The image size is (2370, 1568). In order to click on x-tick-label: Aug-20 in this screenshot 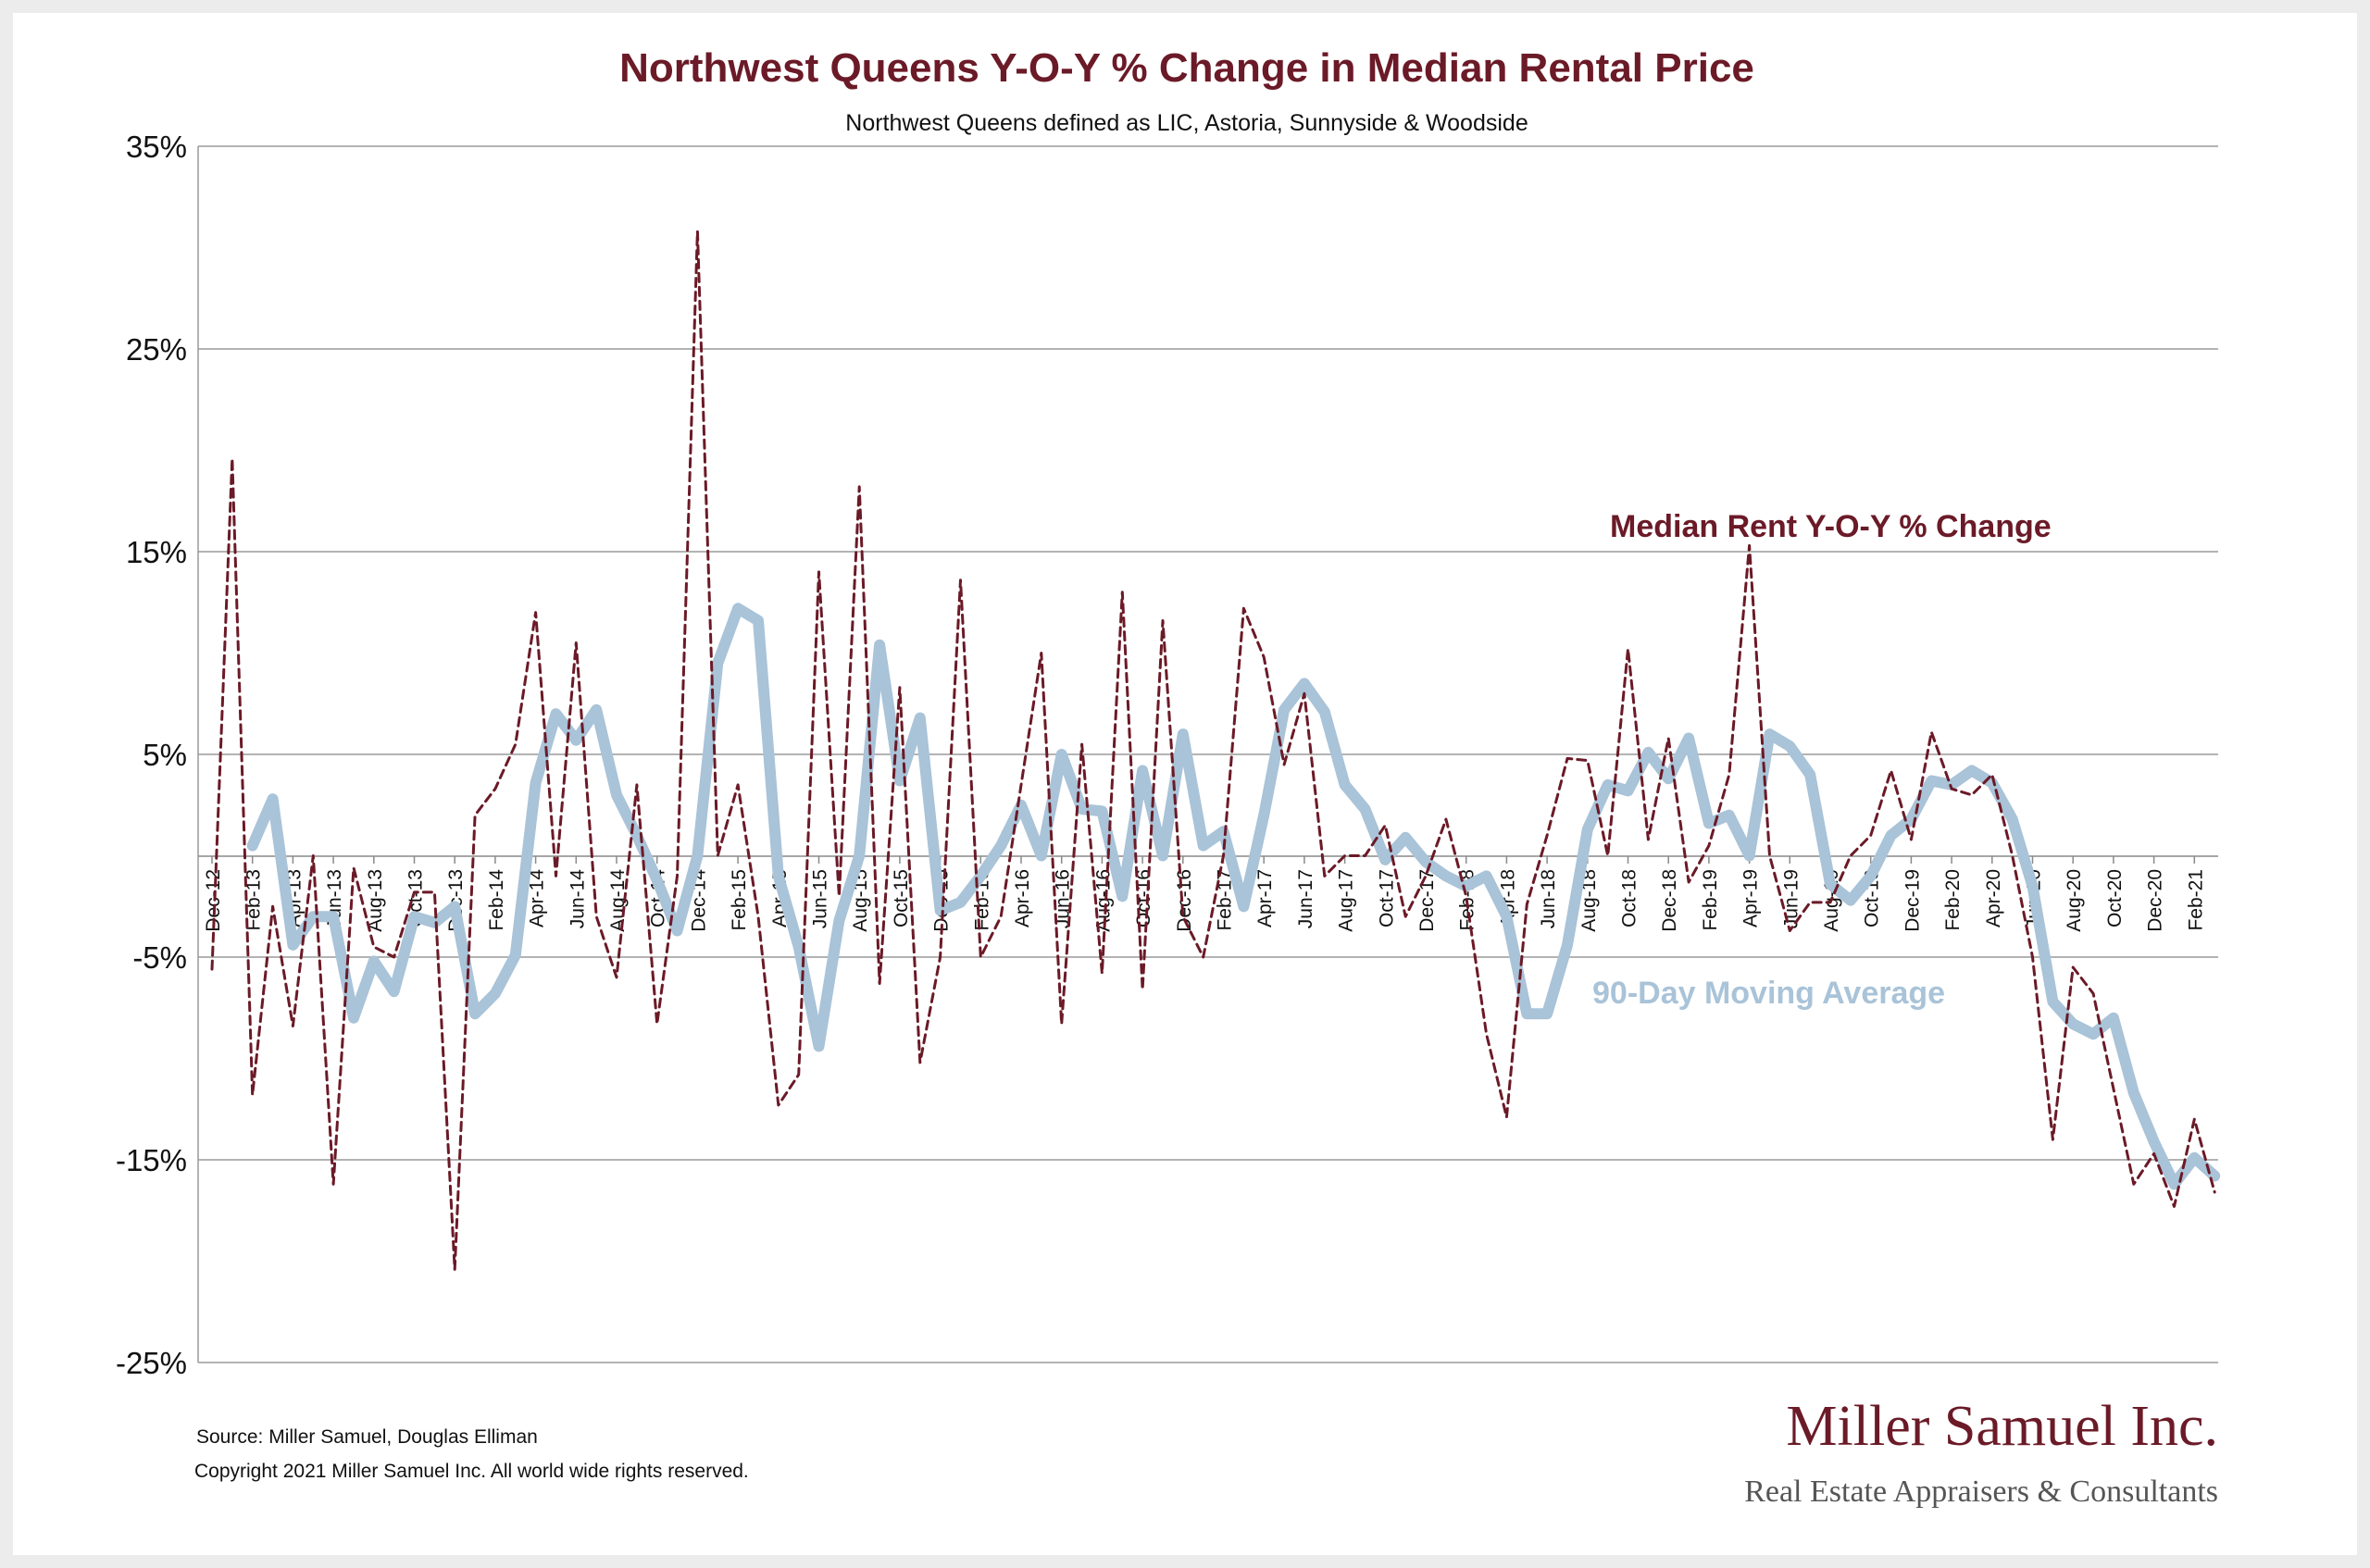, I will do `click(2074, 900)`.